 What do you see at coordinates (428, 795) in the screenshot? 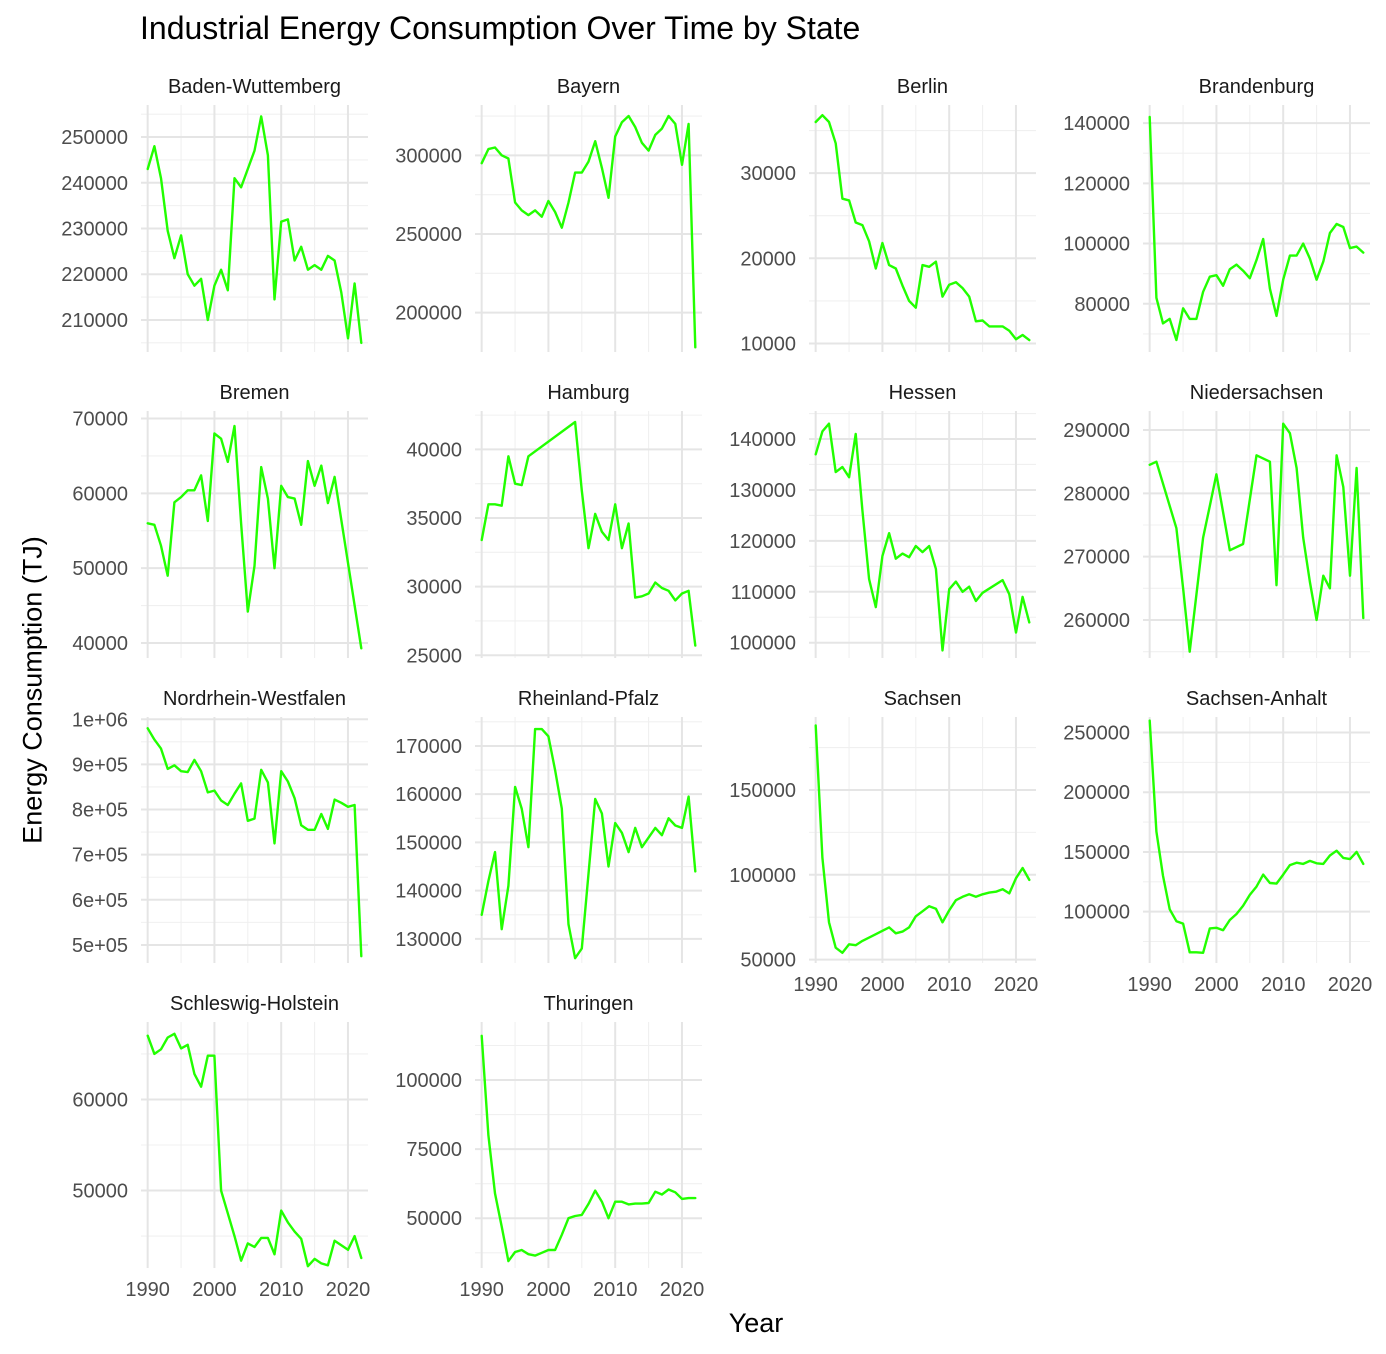
I see `y-tick-label: 160000` at bounding box center [428, 795].